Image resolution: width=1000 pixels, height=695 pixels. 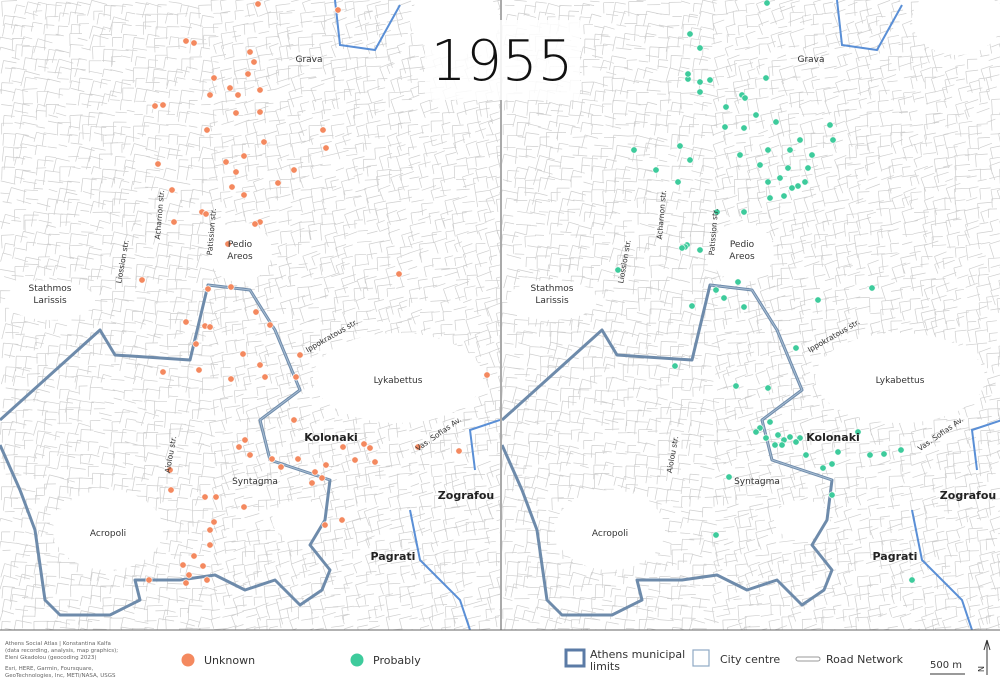 I want to click on legend-swatch-centre, so click(x=701, y=658).